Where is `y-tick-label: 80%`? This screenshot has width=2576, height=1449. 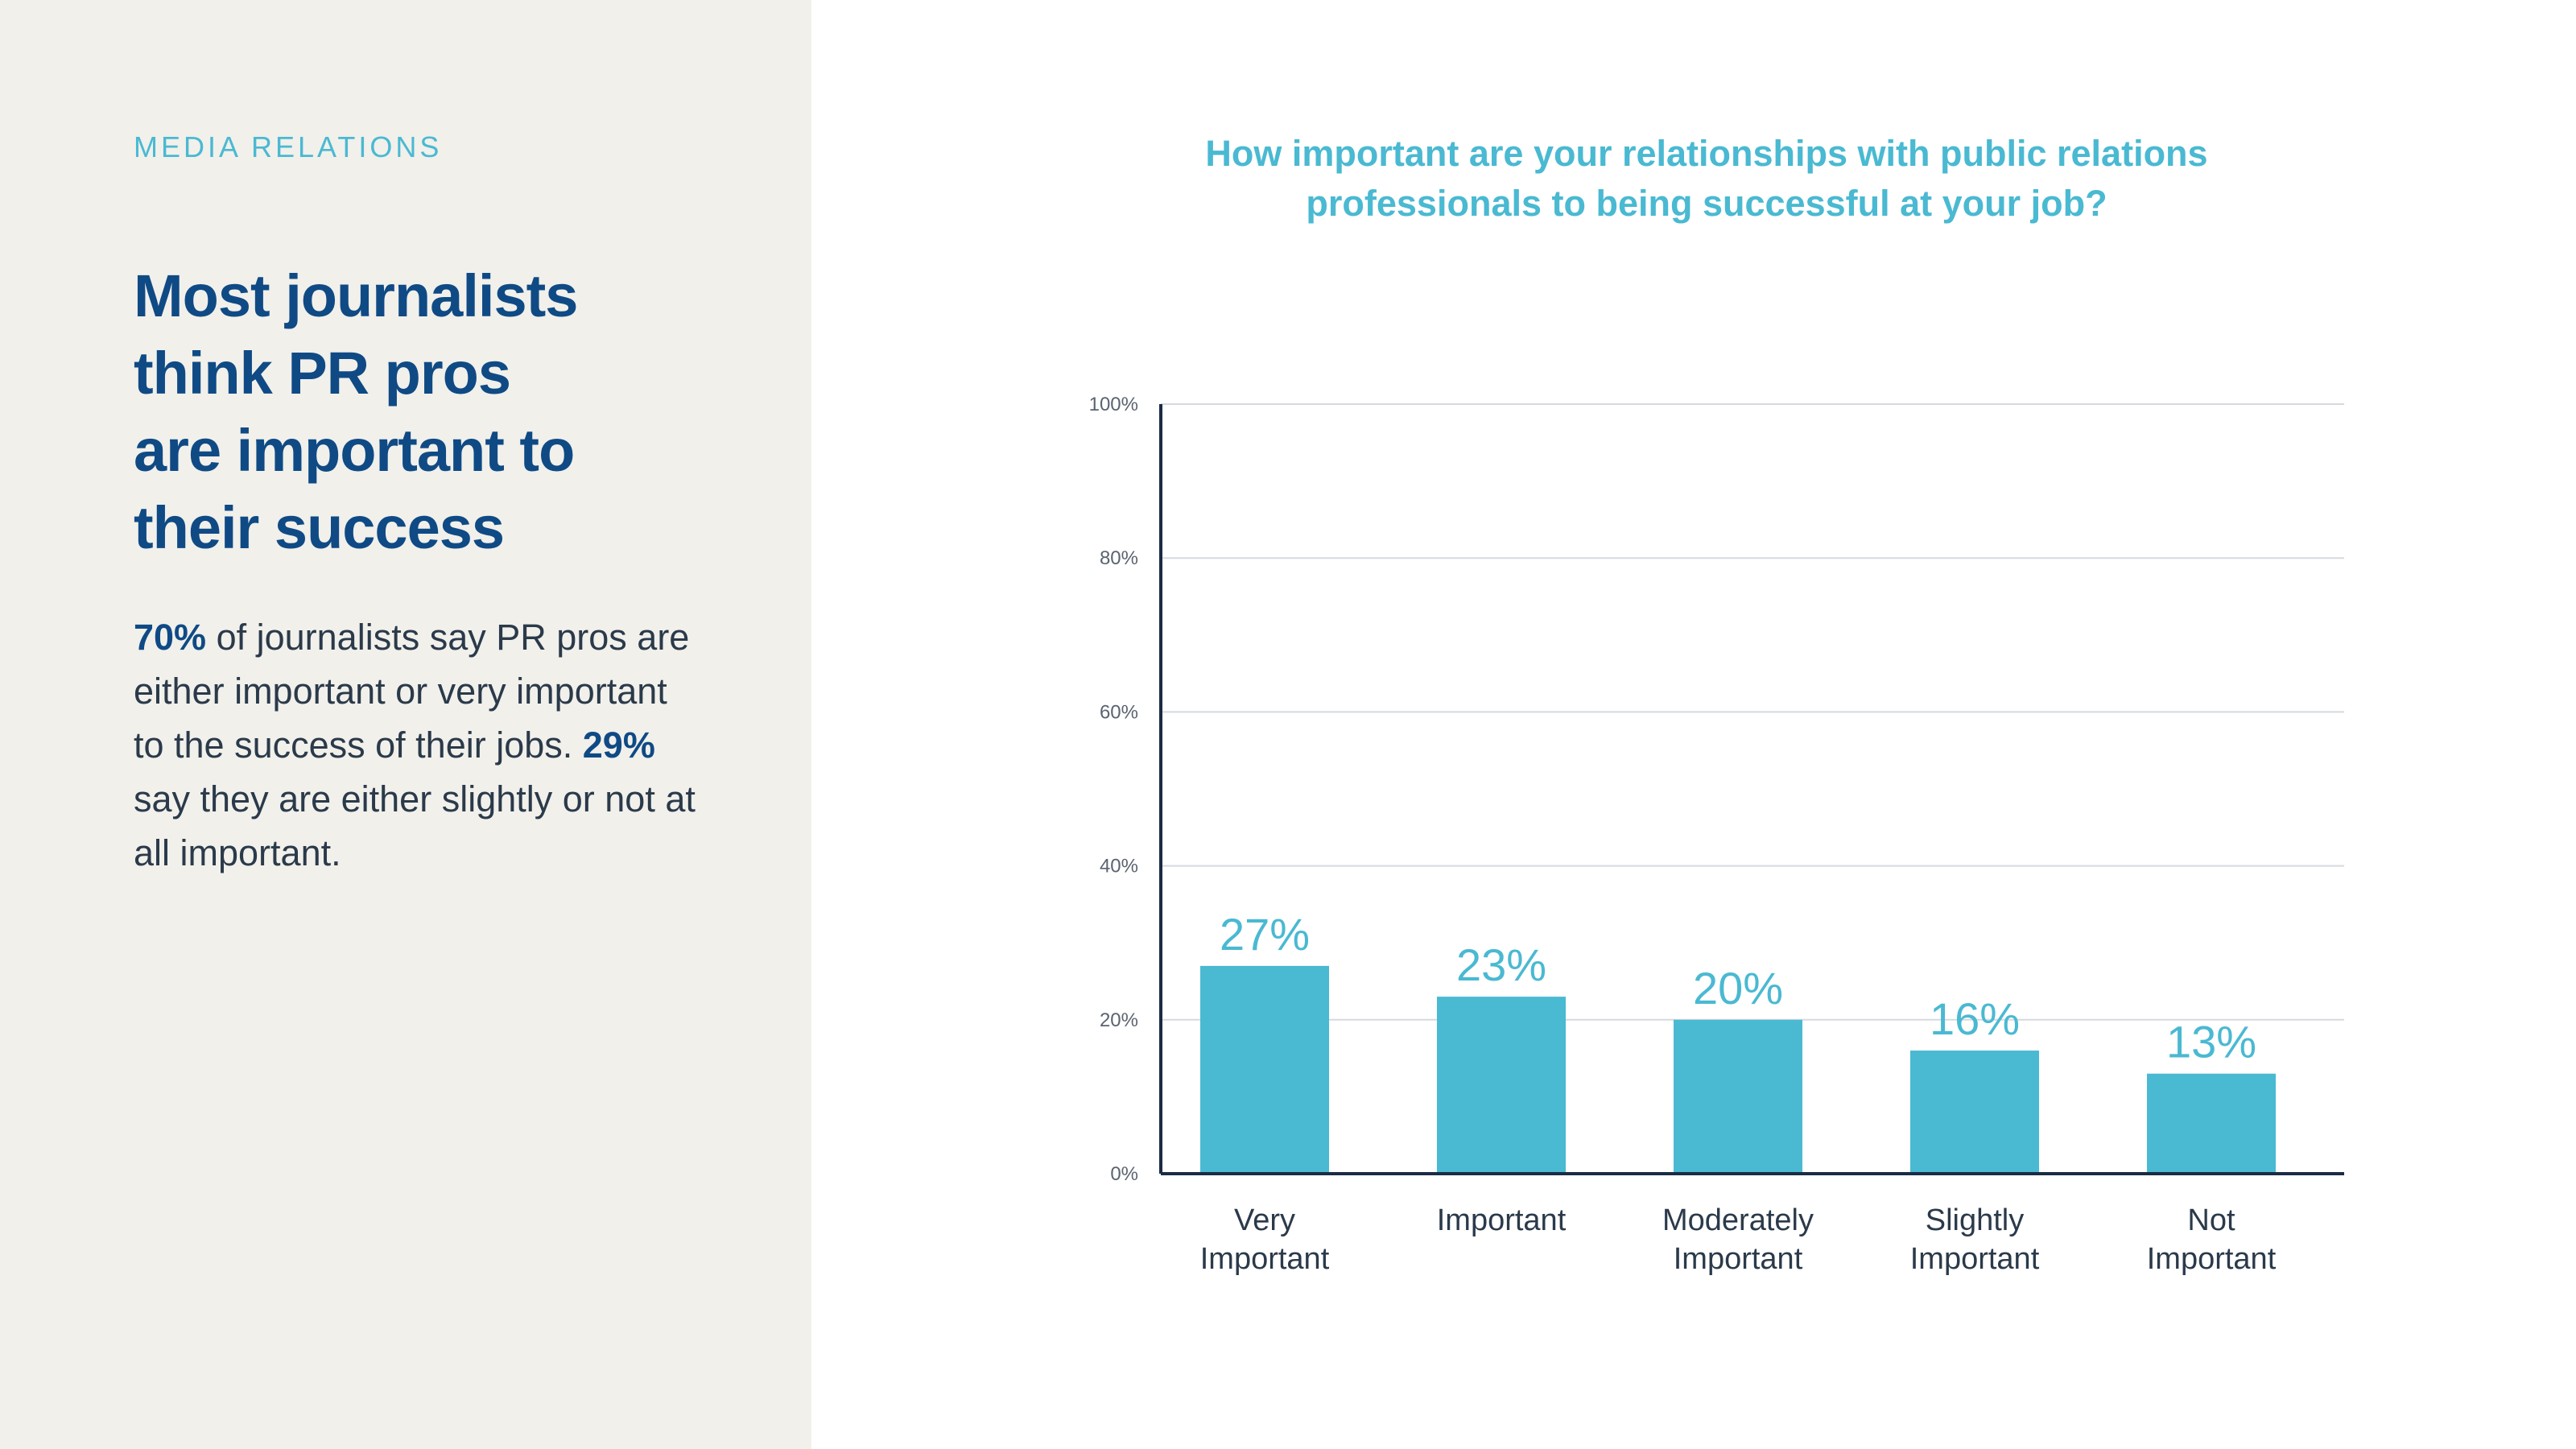 y-tick-label: 80% is located at coordinates (1119, 558).